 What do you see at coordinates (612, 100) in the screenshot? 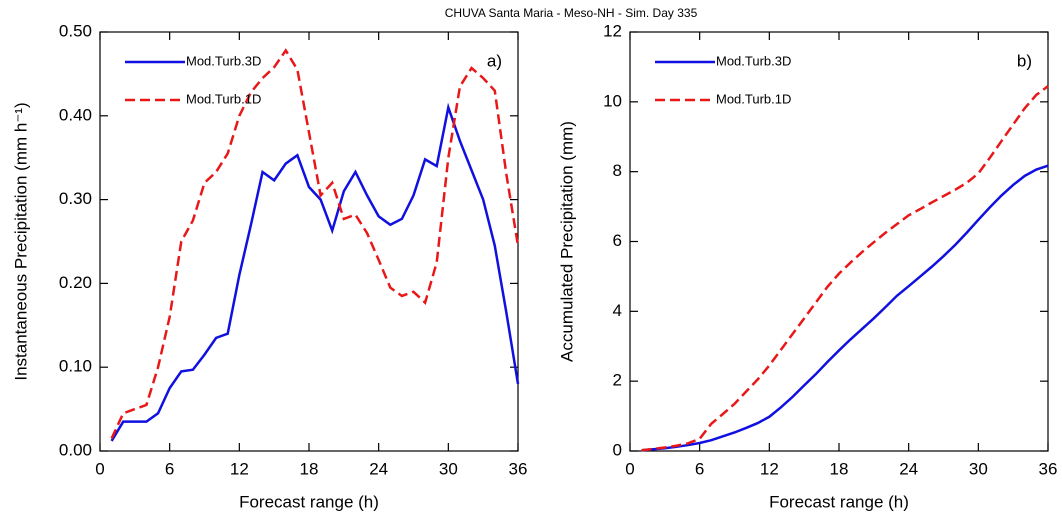
I see `y-tick-label: 10` at bounding box center [612, 100].